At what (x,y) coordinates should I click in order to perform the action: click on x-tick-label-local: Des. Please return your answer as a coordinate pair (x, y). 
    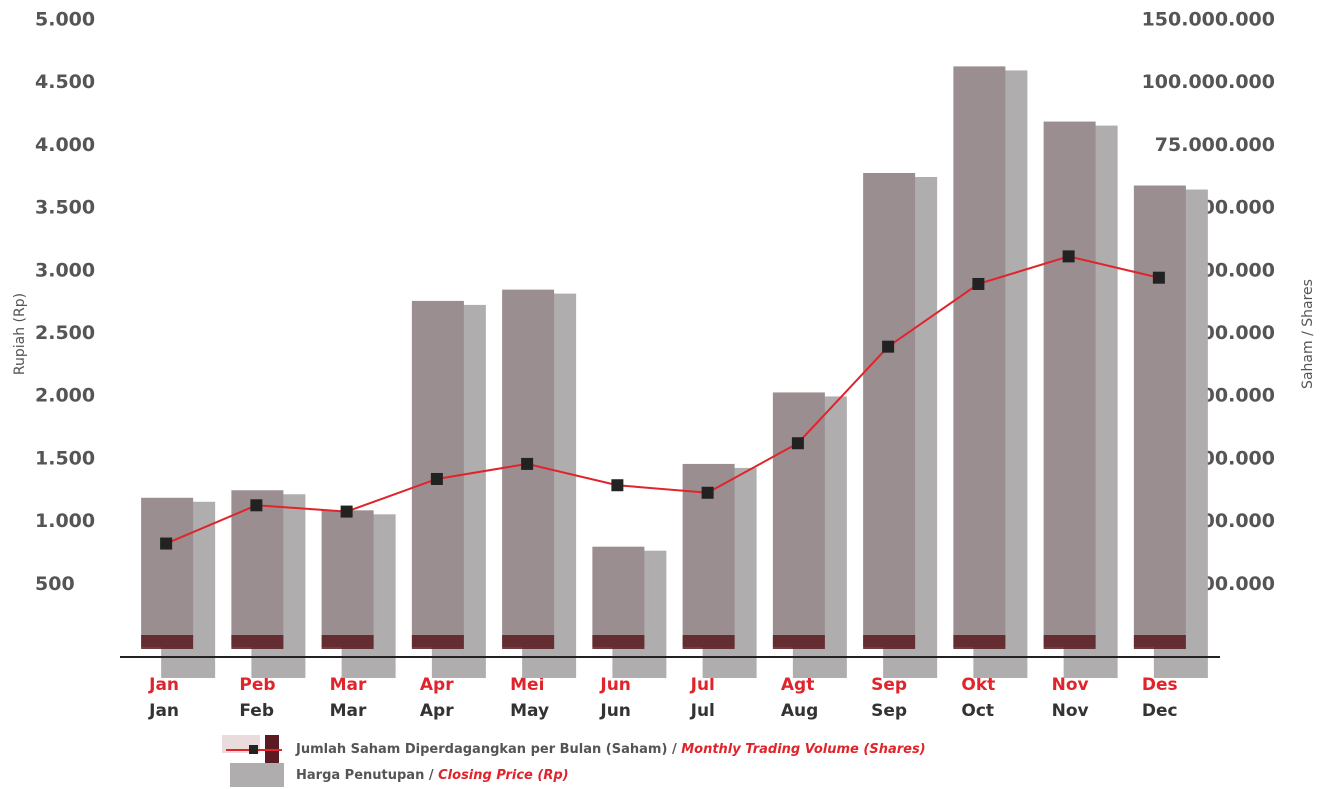
    Looking at the image, I should click on (1160, 685).